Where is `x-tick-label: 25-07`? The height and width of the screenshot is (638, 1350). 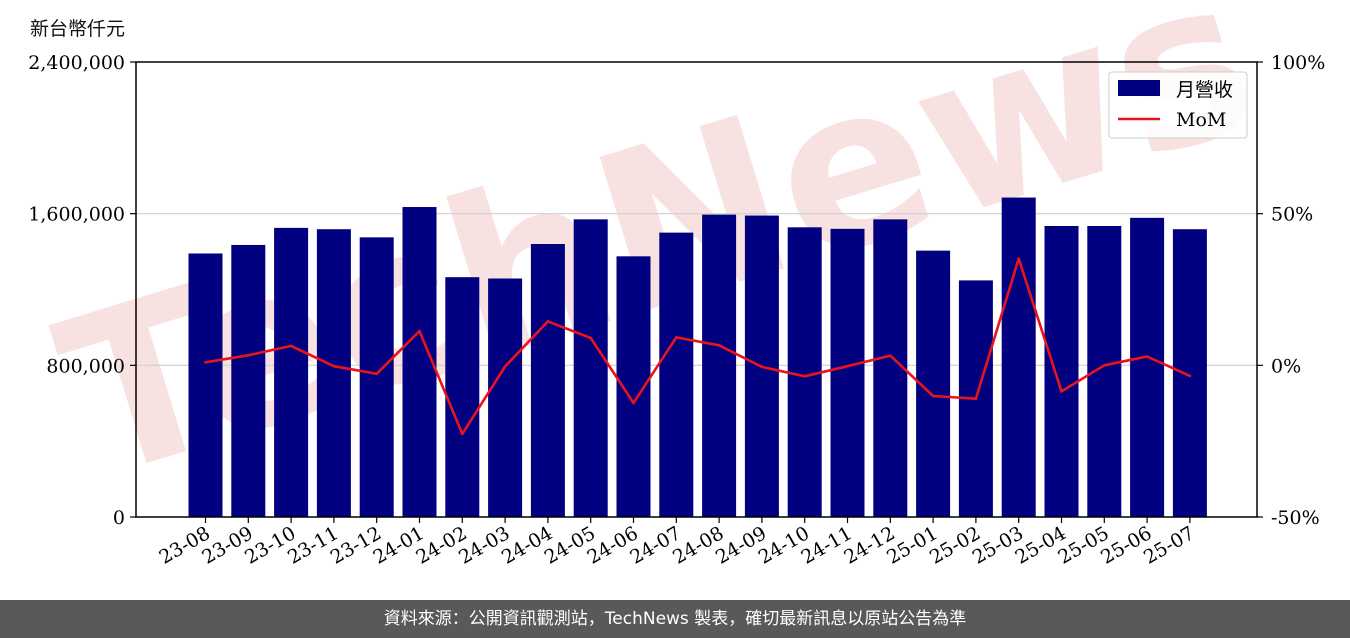 x-tick-label: 25-07 is located at coordinates (1169, 545).